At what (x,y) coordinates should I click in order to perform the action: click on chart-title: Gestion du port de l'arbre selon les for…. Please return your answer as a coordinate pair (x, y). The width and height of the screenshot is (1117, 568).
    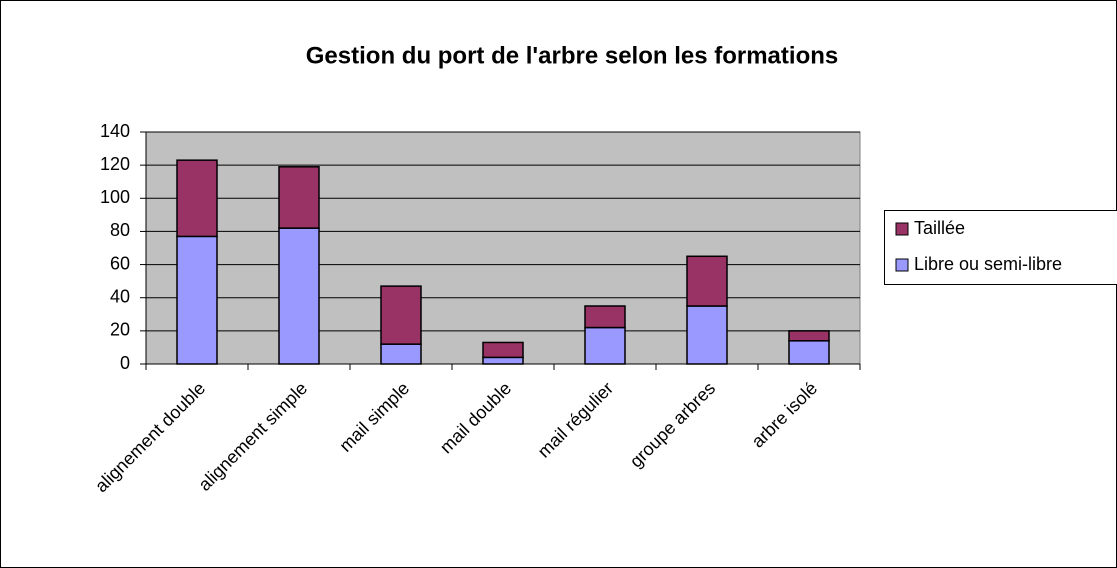
    Looking at the image, I should click on (572, 55).